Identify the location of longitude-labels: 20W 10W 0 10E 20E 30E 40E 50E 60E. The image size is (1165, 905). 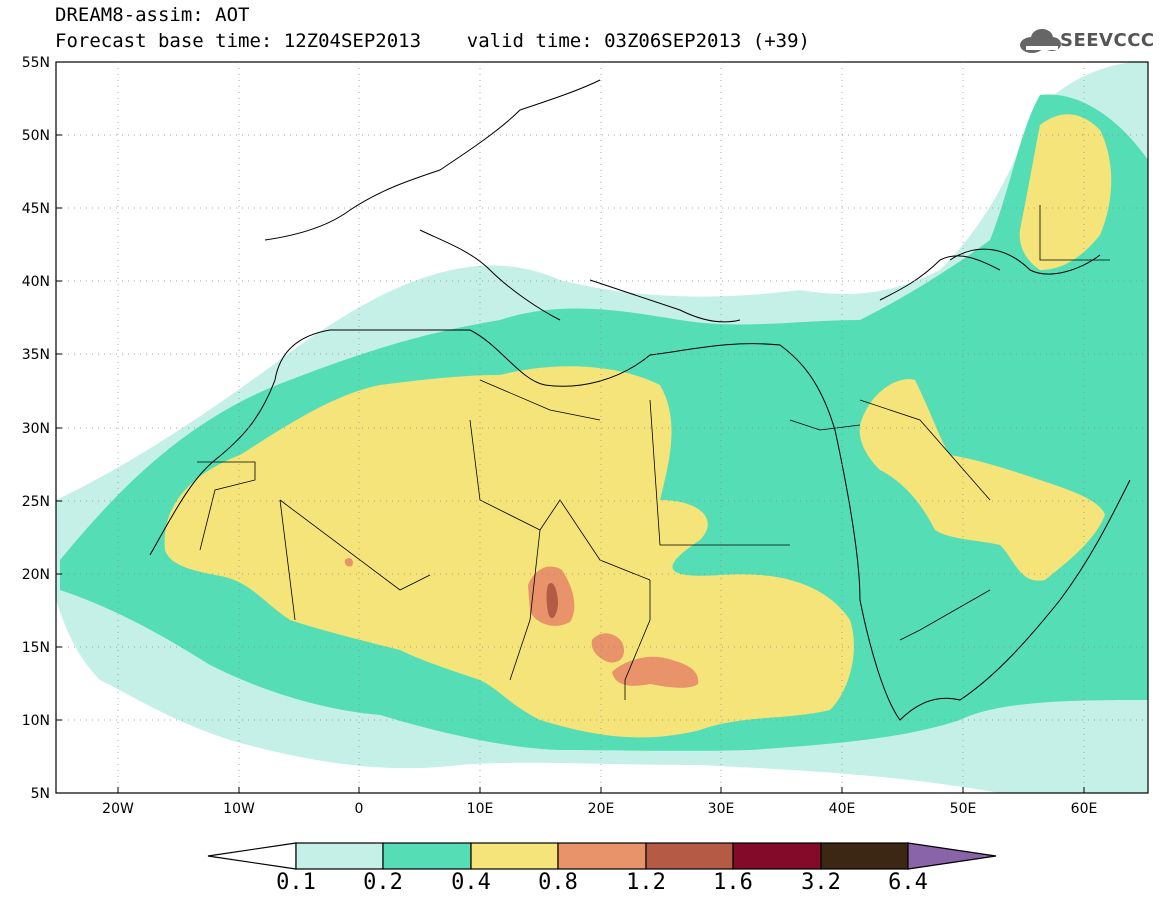
(599, 809).